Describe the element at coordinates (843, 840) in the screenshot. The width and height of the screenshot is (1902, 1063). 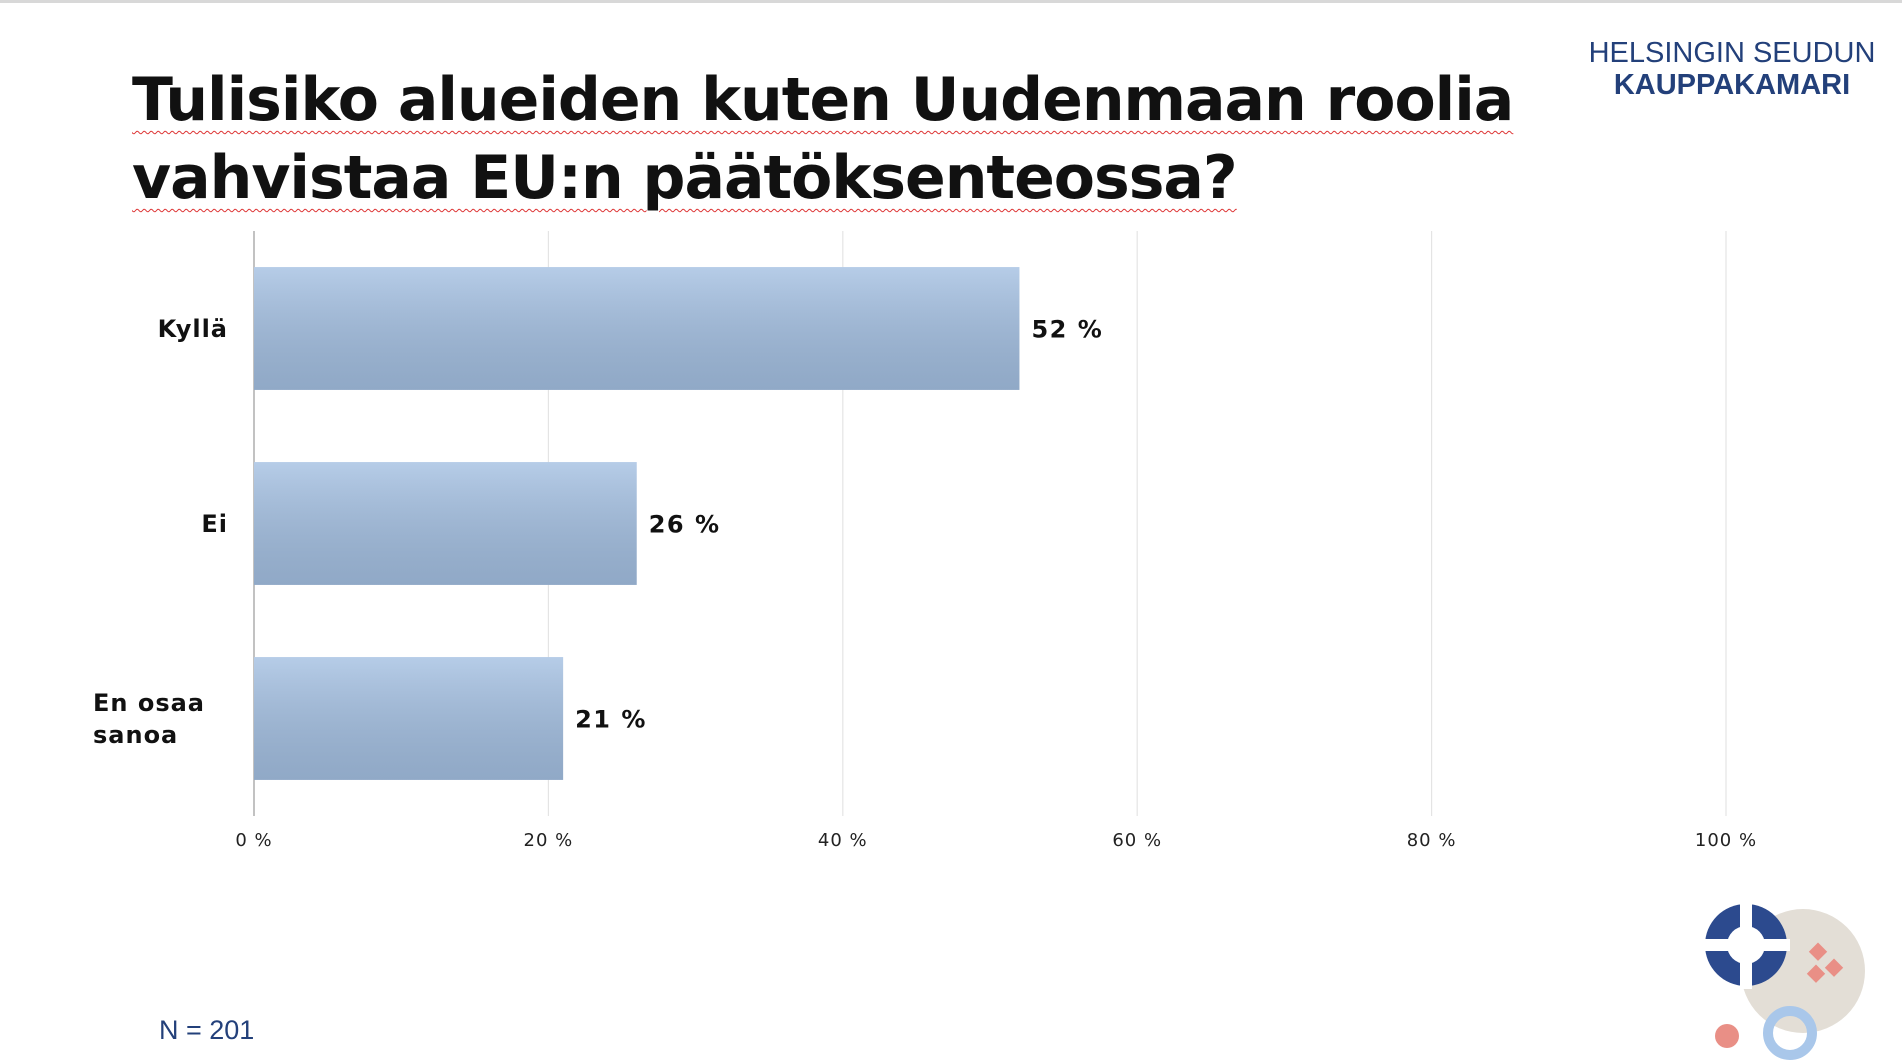
I see `x-tick-label: 40 %` at that location.